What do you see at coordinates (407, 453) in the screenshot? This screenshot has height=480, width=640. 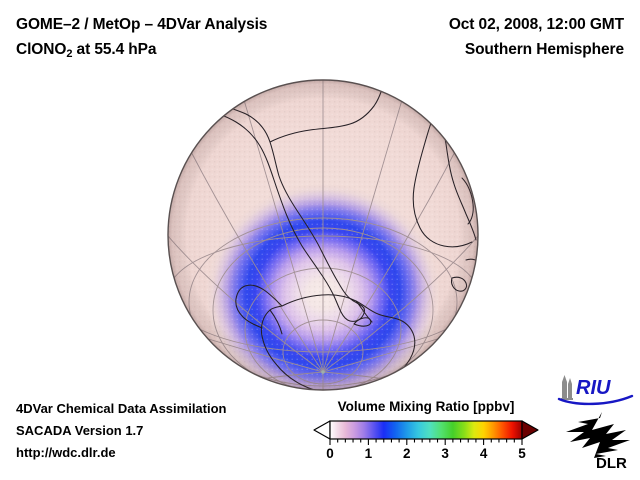 I see `colorbar-tick-label: 2` at bounding box center [407, 453].